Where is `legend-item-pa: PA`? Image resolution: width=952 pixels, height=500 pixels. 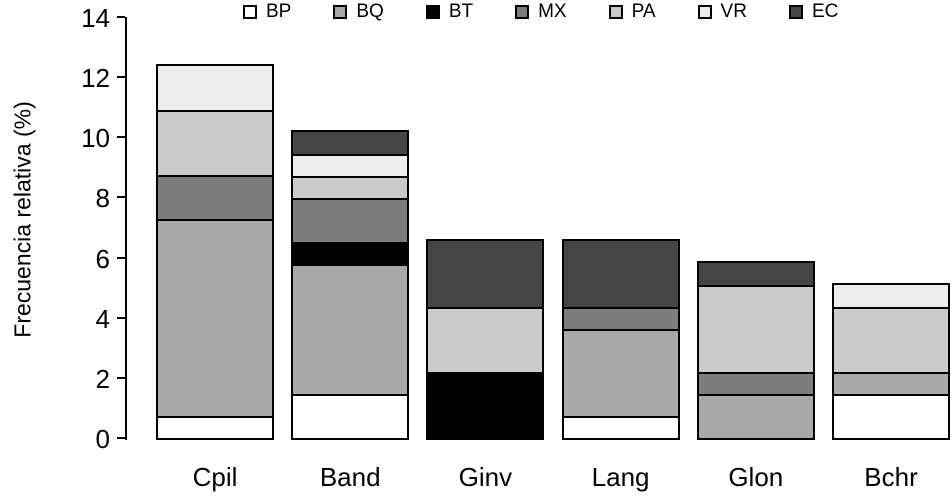
legend-item-pa: PA is located at coordinates (632, 11).